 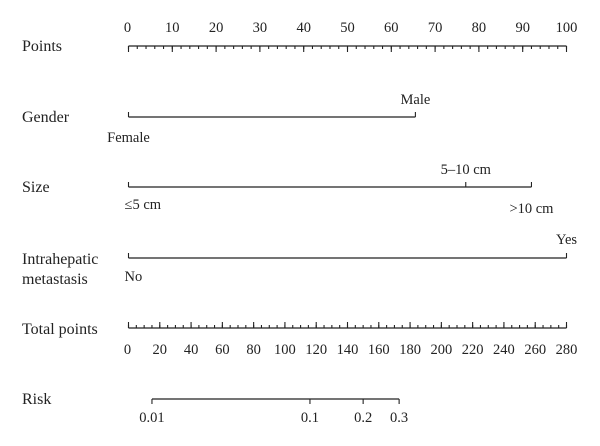 I want to click on points-tick-label: 30, so click(x=260, y=28).